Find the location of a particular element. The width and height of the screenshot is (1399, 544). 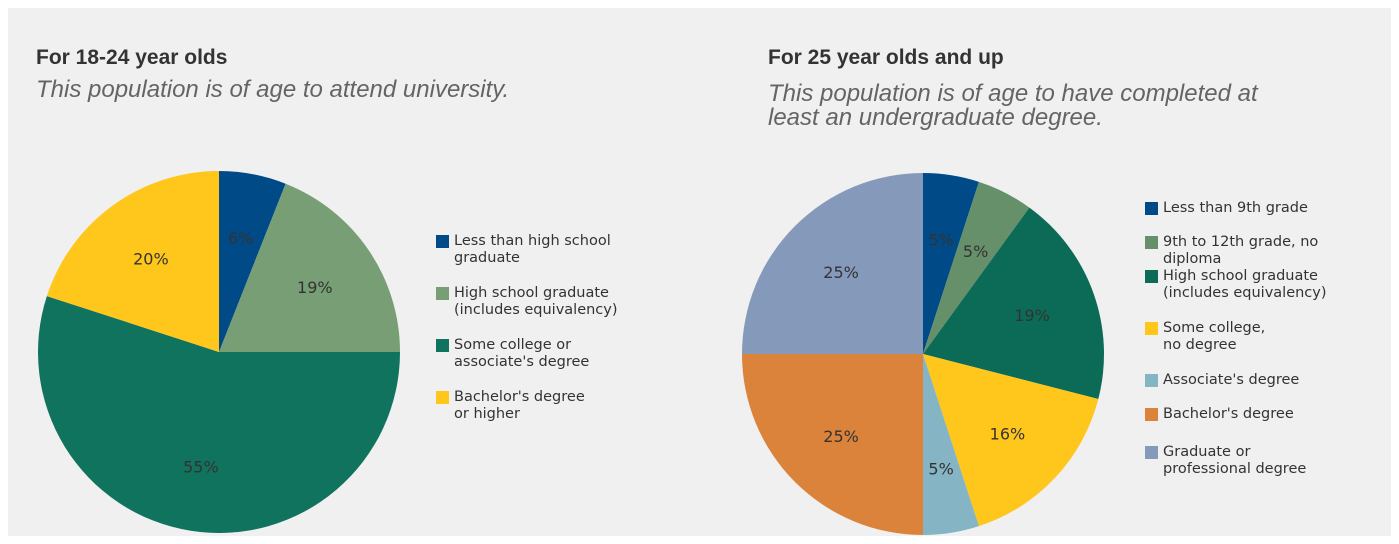

legend-item: Bachelor's degree or higher is located at coordinates (576, 406).